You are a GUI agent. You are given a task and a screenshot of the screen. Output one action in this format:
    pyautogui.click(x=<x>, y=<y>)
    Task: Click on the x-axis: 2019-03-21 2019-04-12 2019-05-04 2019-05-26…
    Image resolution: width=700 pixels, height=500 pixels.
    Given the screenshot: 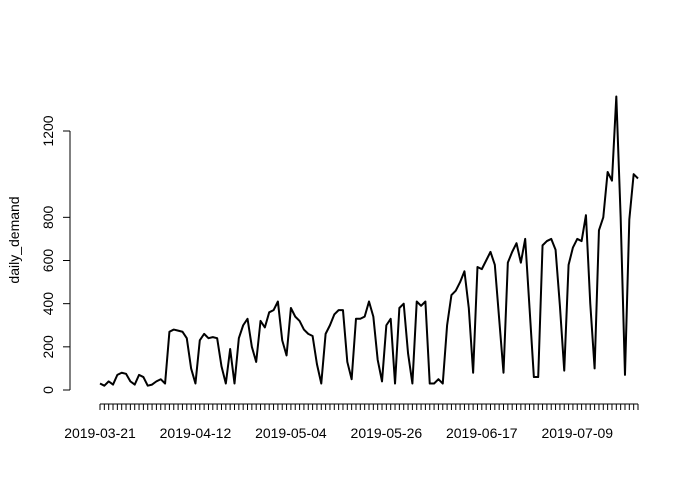 What is the action you would take?
    pyautogui.click(x=351, y=422)
    